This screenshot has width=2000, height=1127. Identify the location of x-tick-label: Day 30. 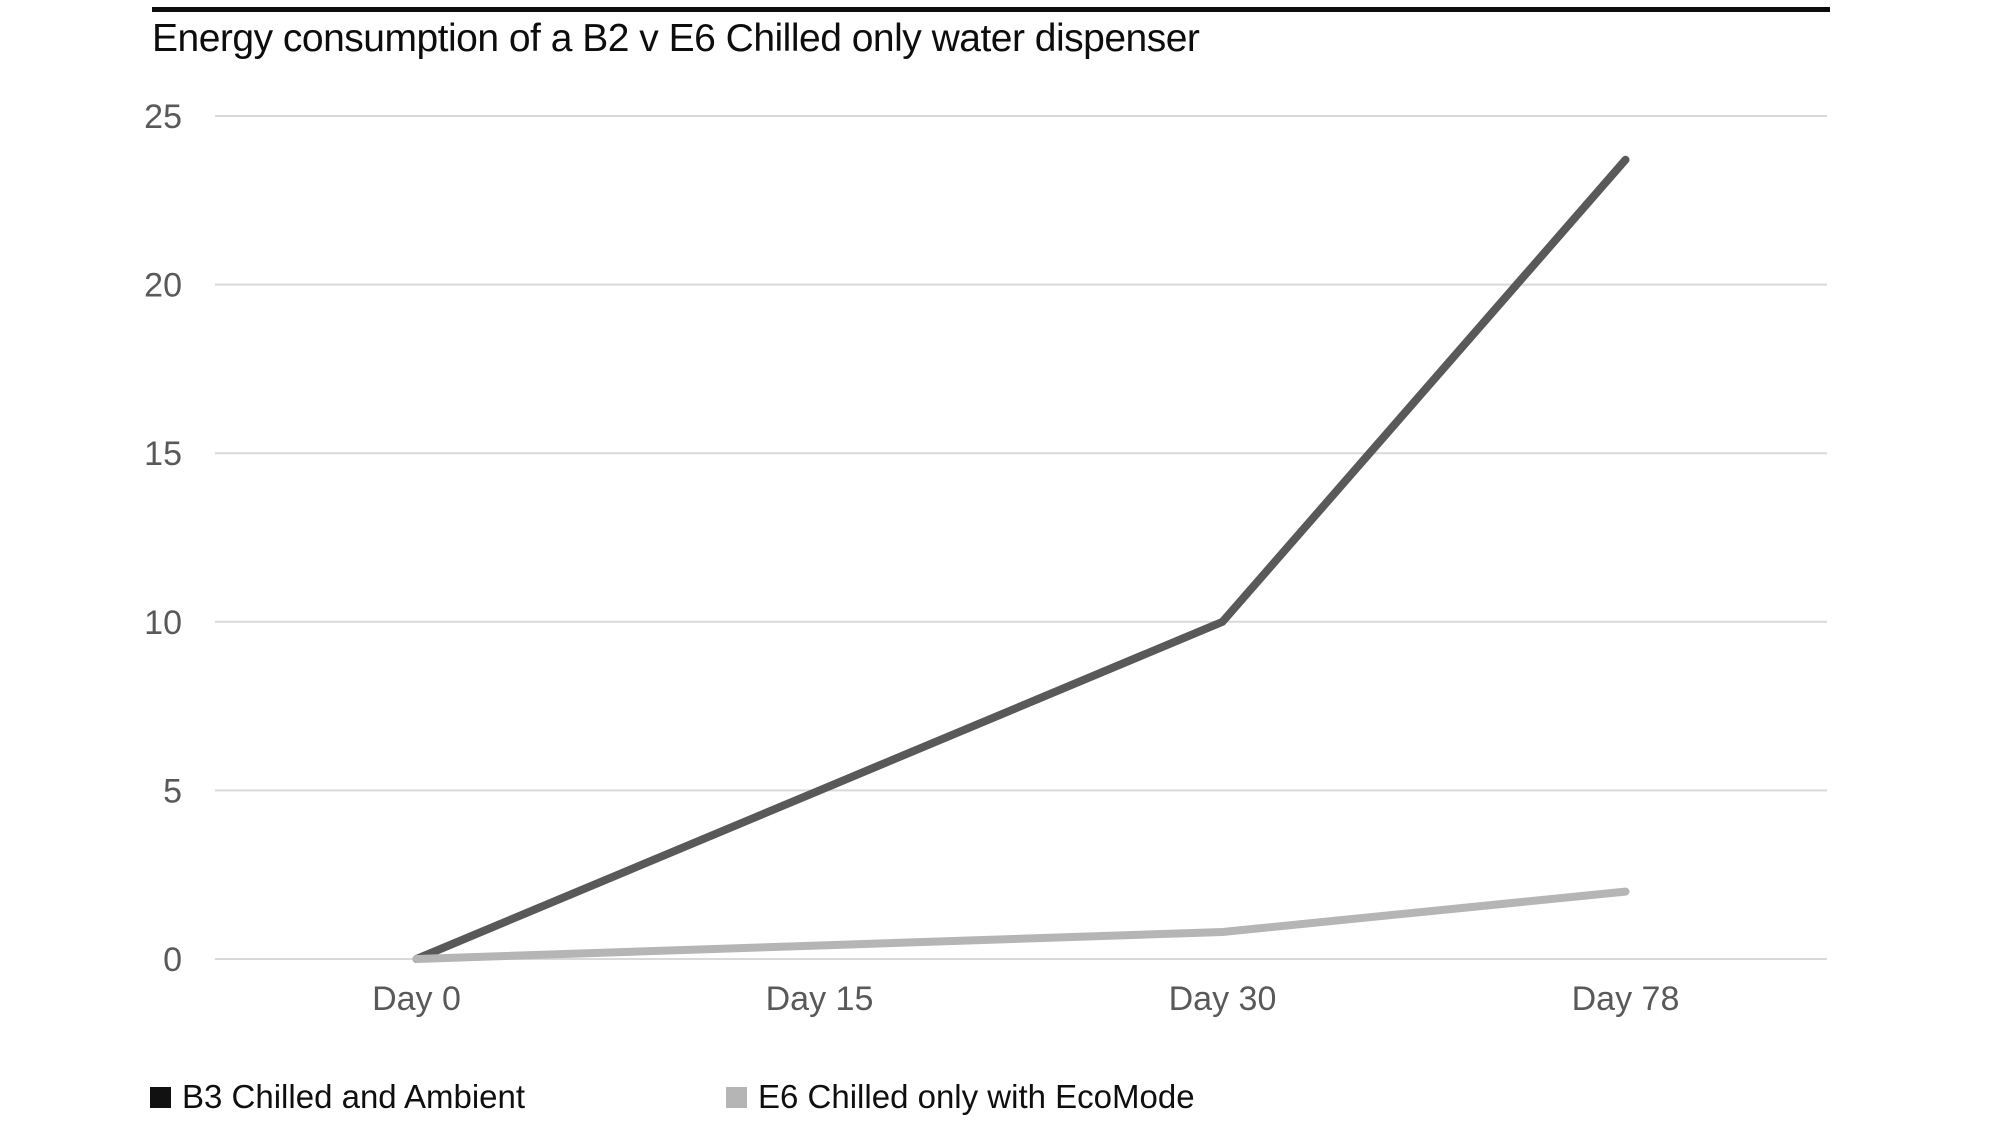
(1223, 999).